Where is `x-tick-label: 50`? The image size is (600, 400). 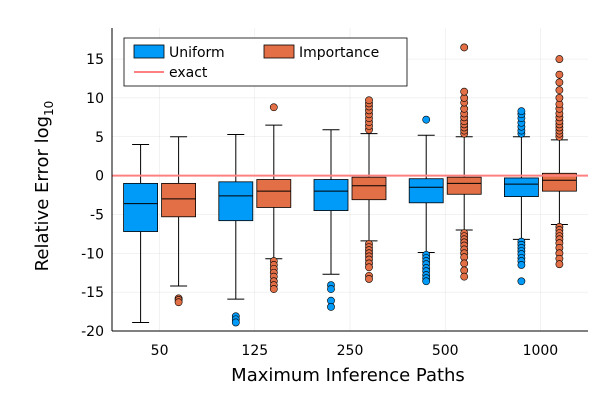
x-tick-label: 50 is located at coordinates (160, 351).